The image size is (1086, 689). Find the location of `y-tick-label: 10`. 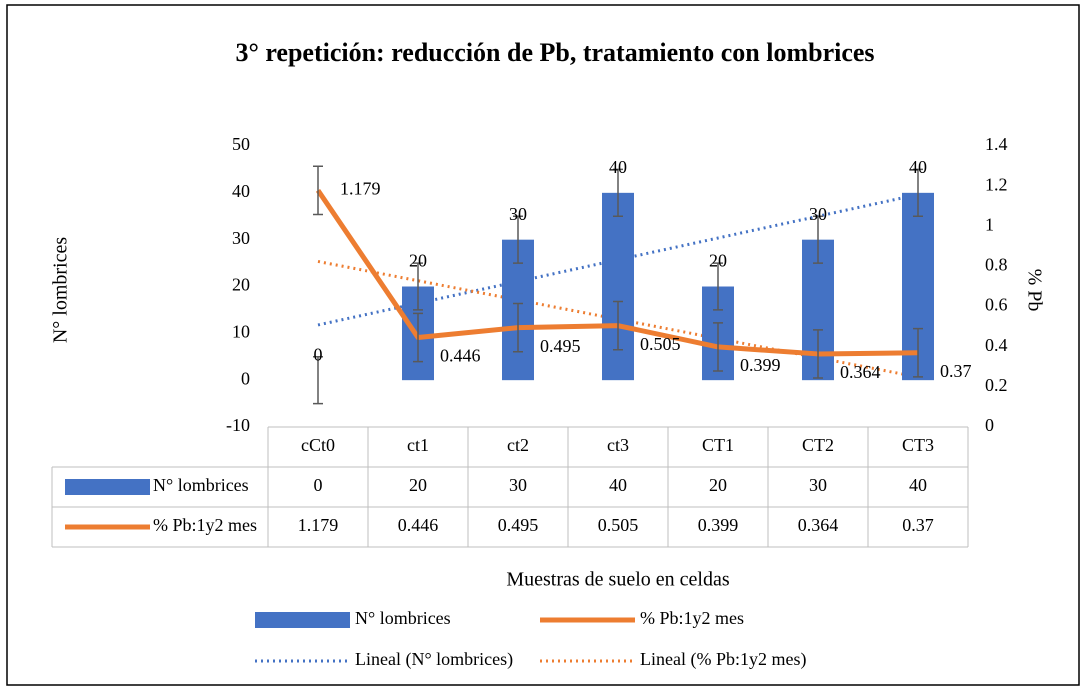

y-tick-label: 10 is located at coordinates (241, 331).